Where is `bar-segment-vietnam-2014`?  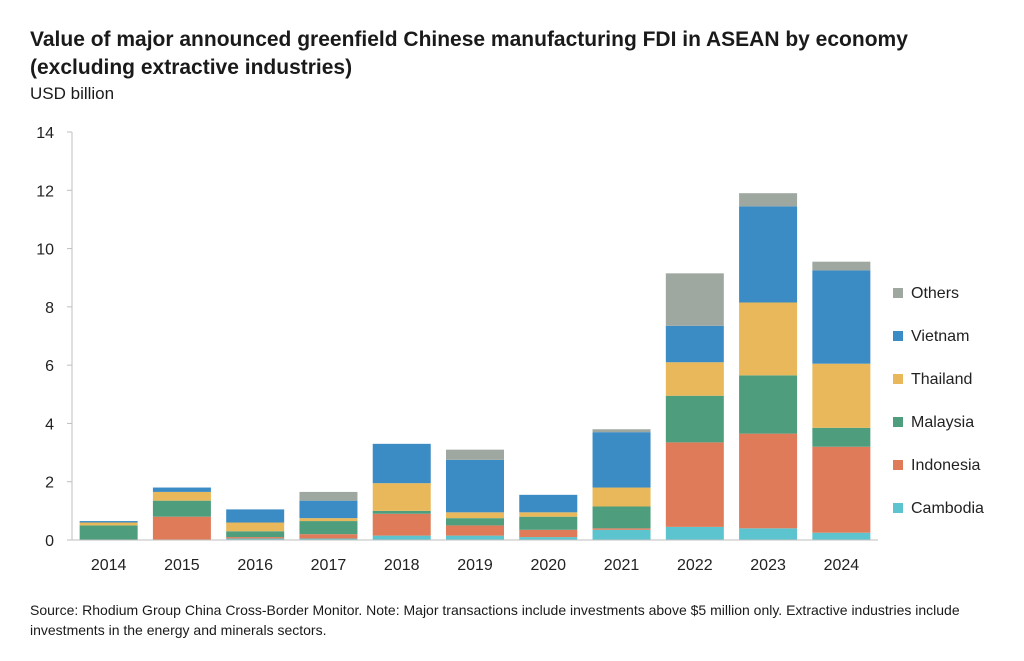
bar-segment-vietnam-2014 is located at coordinates (108, 522).